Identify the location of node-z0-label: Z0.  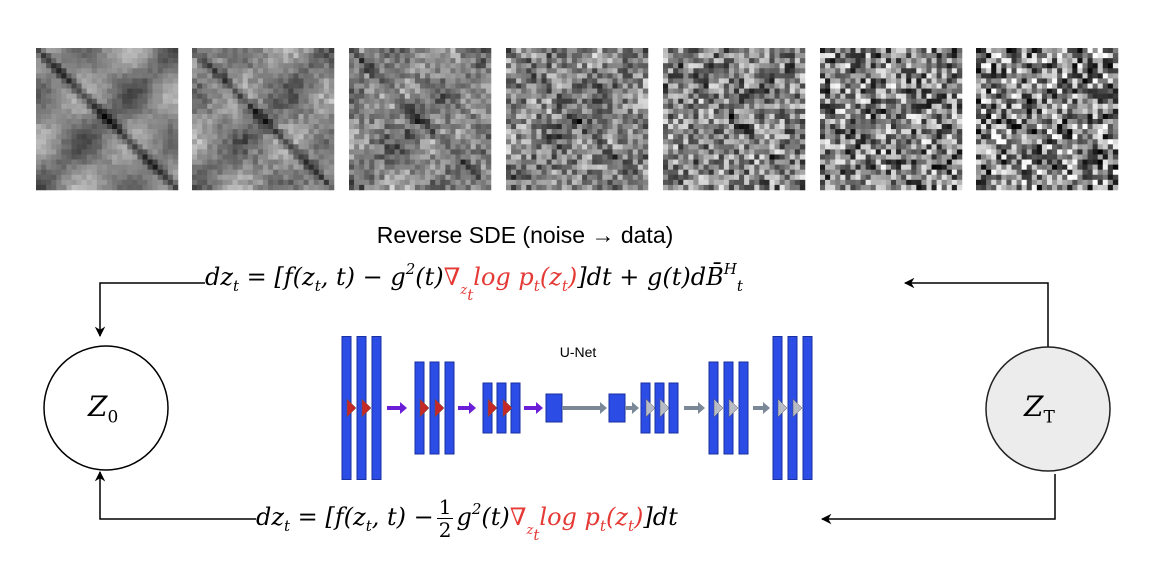
(103, 409).